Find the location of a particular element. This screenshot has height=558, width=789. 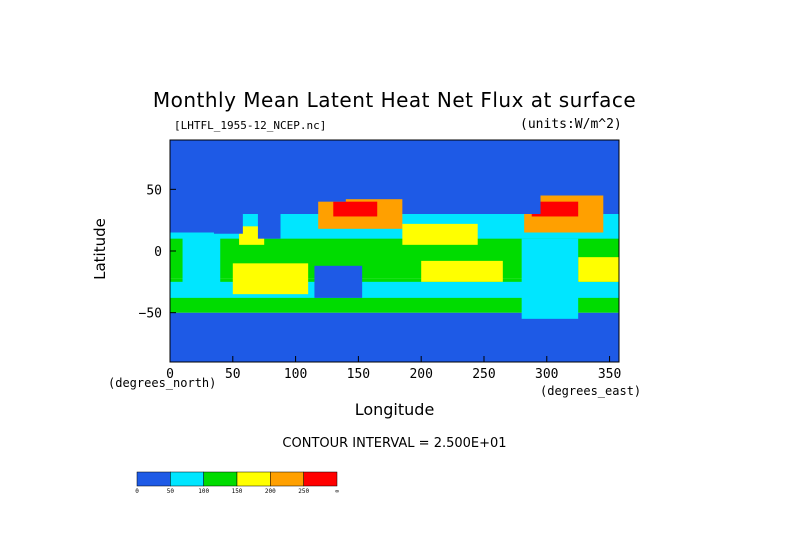

x-tick-label: 50 is located at coordinates (233, 374).